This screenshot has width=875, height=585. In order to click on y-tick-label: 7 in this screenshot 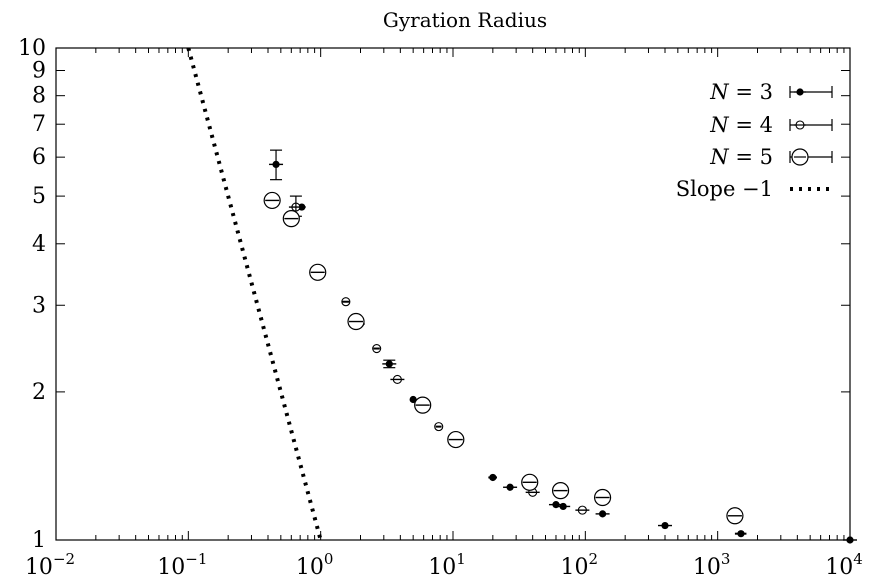, I will do `click(39, 124)`.